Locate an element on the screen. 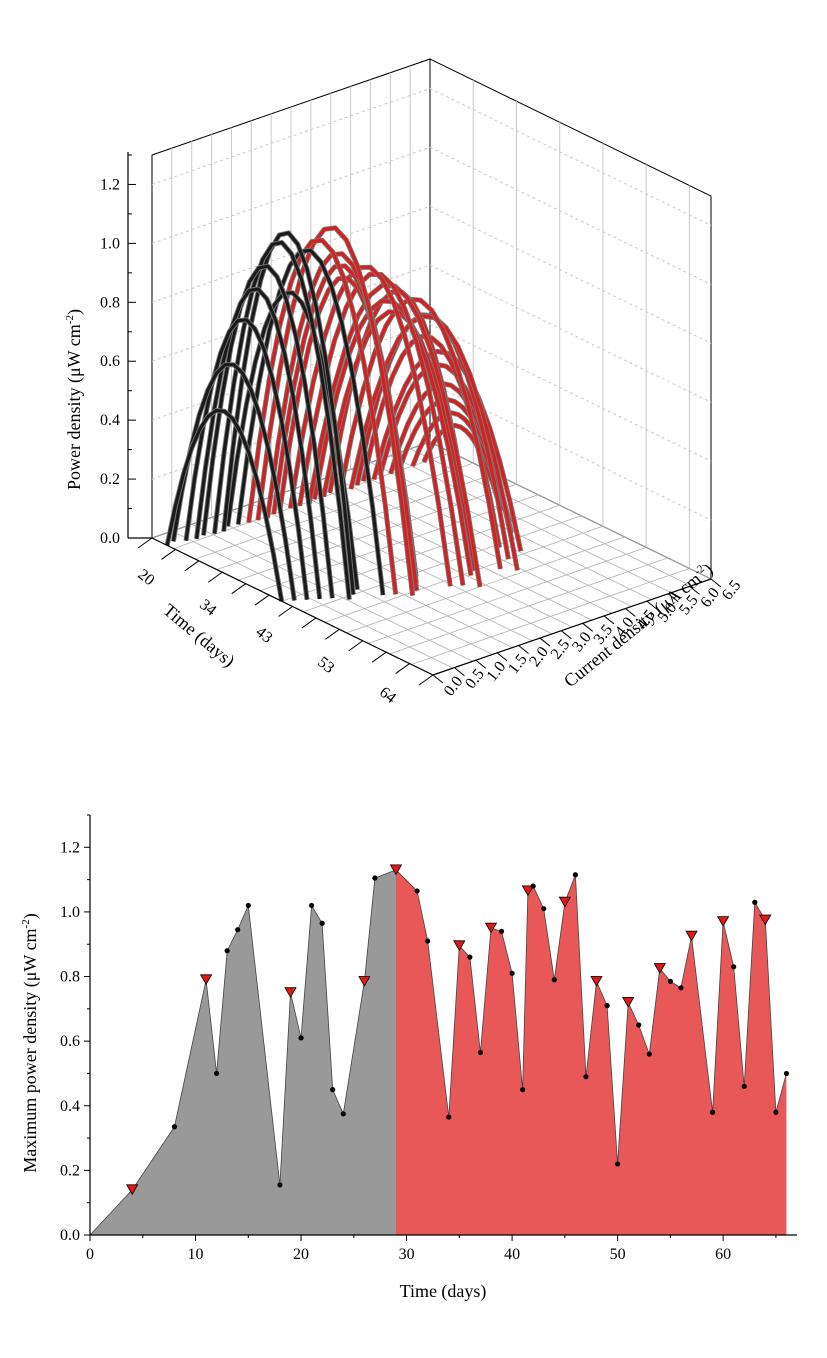  z-tick-label: 1.0 is located at coordinates (110, 243).